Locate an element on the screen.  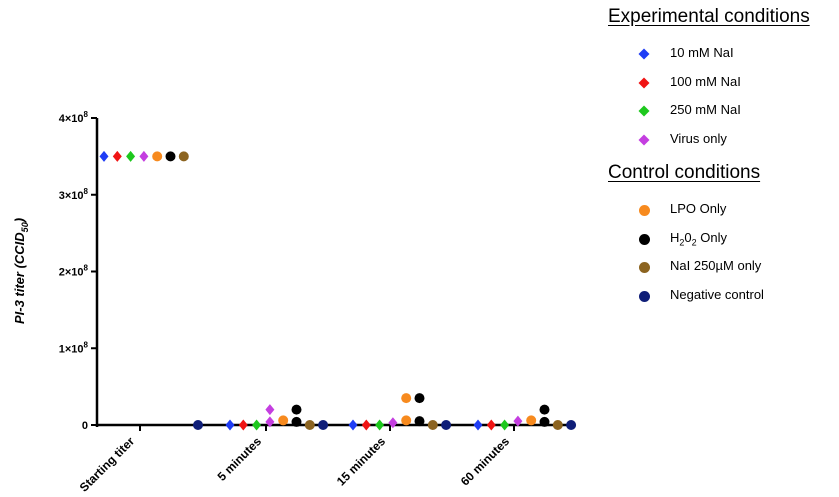
y-tick-label: 3×10⁸ is located at coordinates (74, 194).